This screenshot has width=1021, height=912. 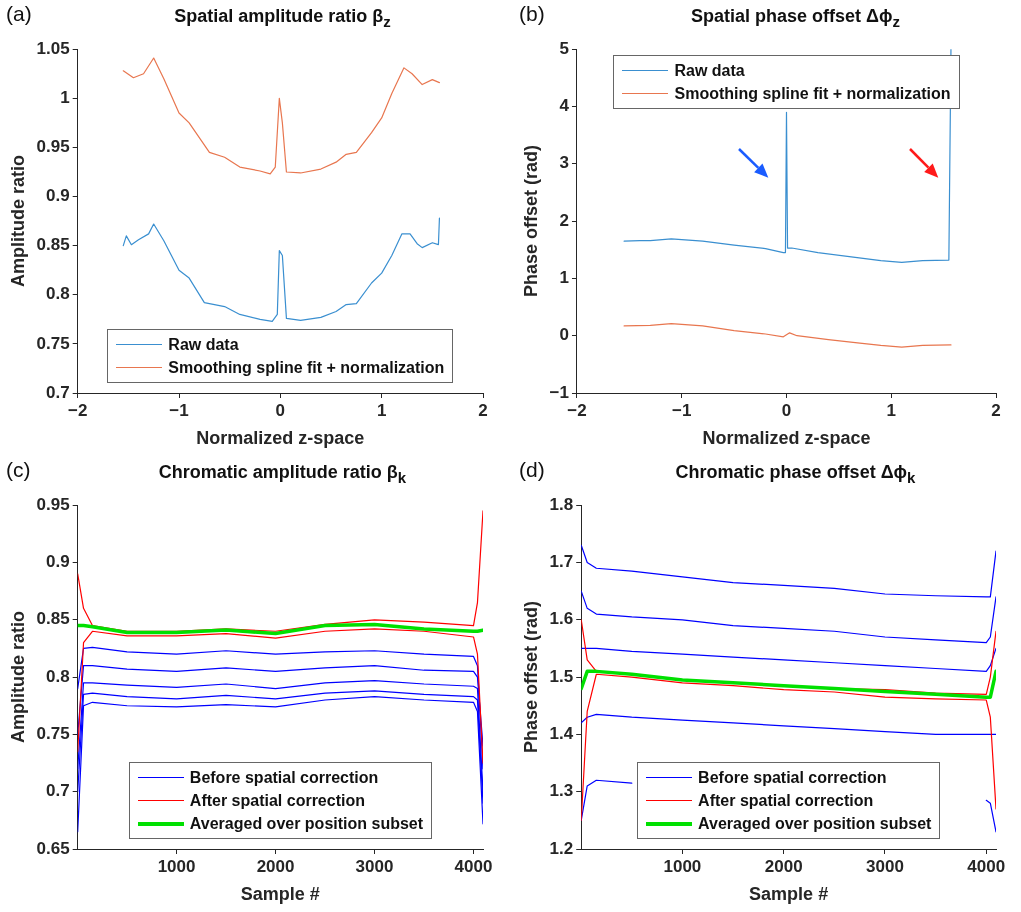 What do you see at coordinates (564, 48) in the screenshot?
I see `y-tick-label: 5` at bounding box center [564, 48].